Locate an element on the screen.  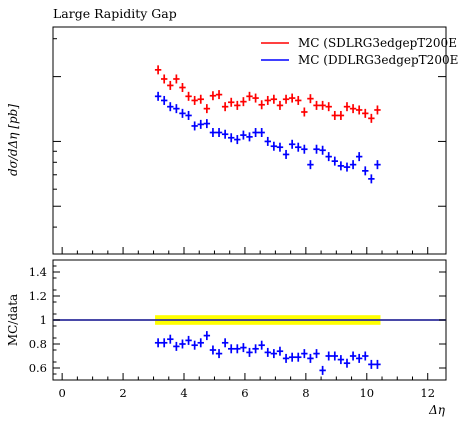
y-tick-label: 1.4 is located at coordinates (38, 272).